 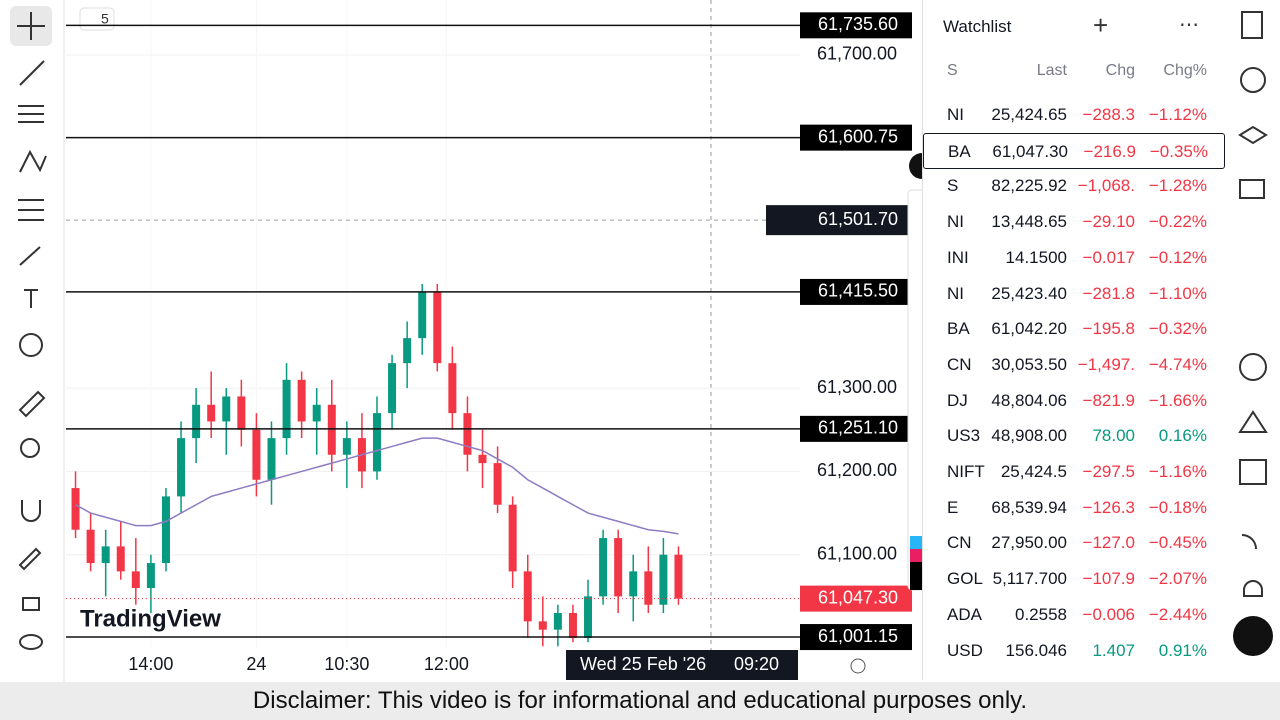 I want to click on watchlist-row: S 82,225.92 −1,068. −1.28%, so click(x=1073, y=185).